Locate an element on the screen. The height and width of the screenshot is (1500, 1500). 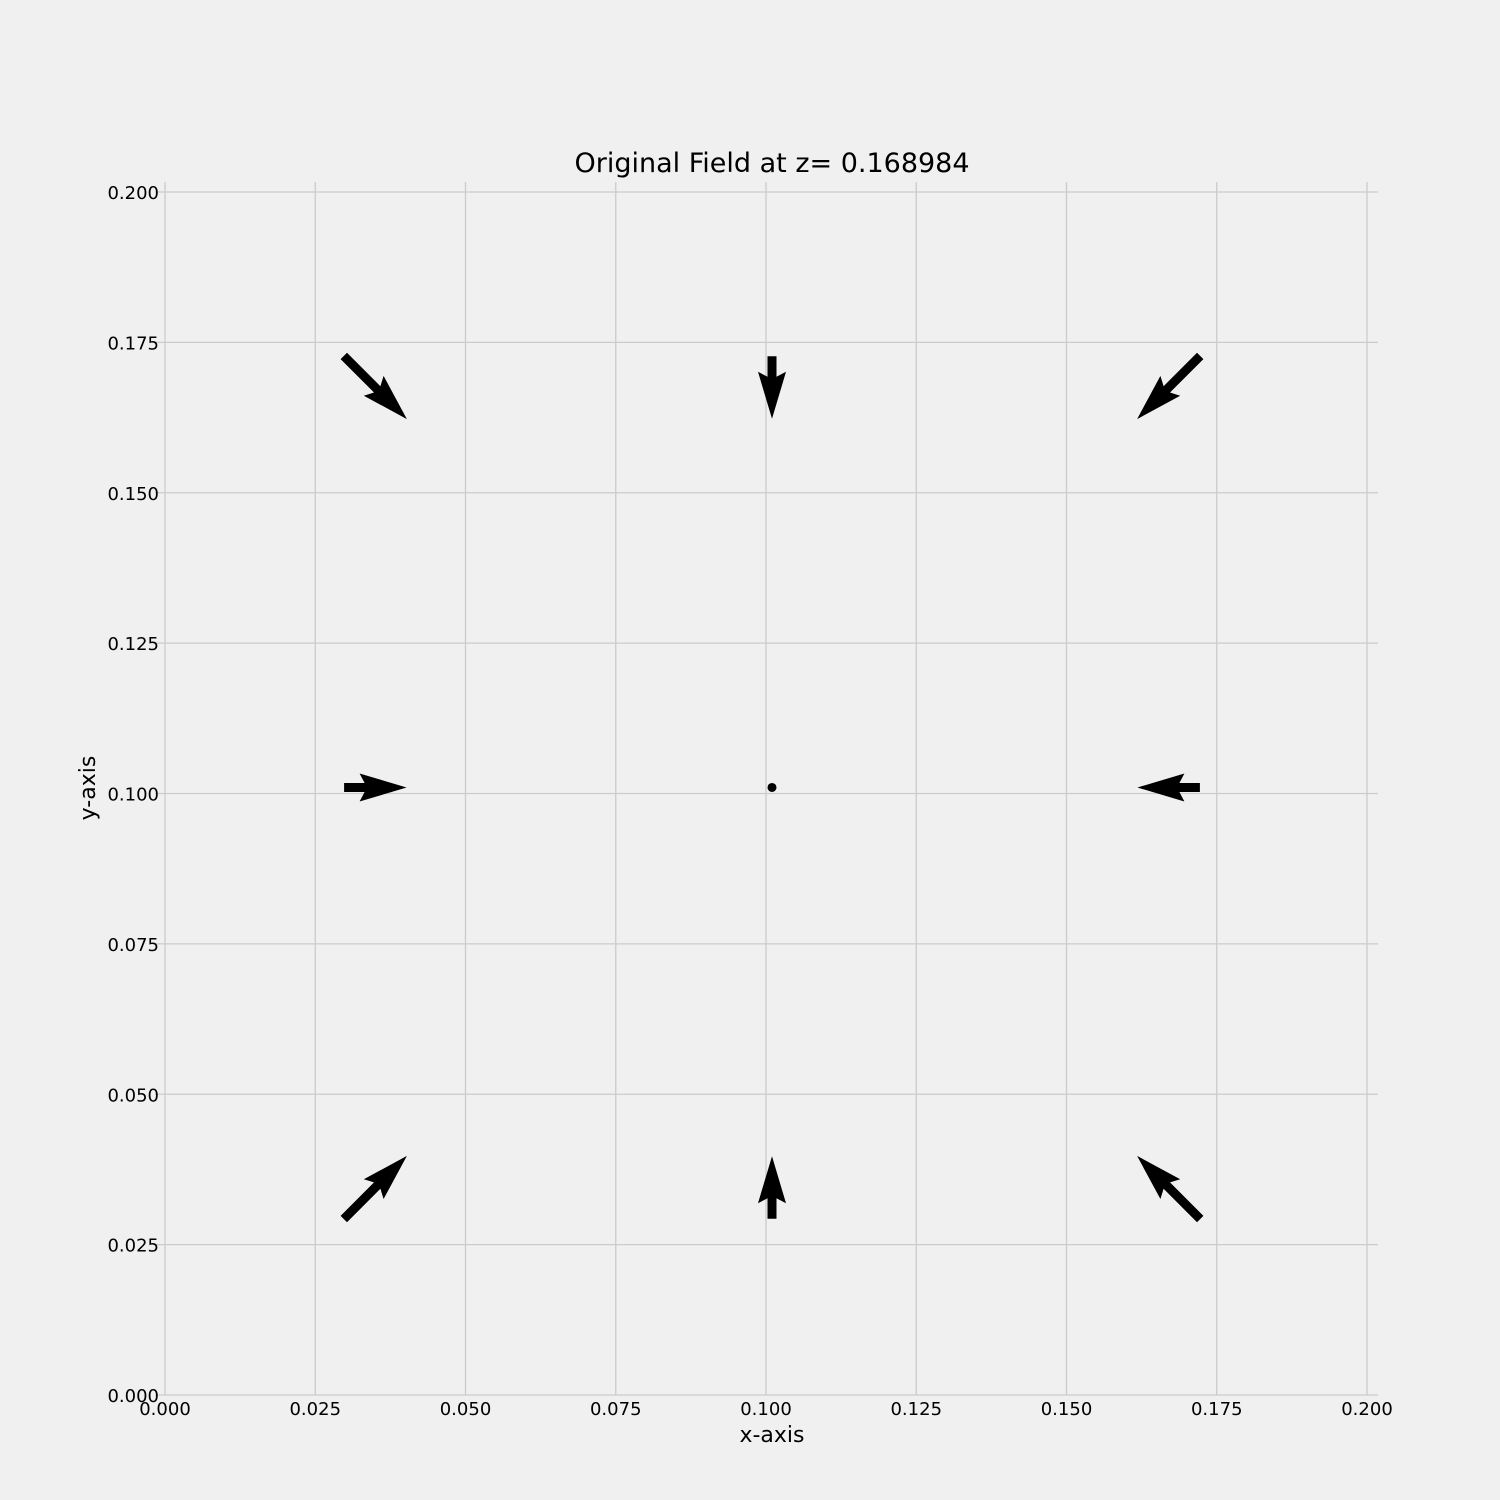
y-tick-label: 0.200 is located at coordinates (133, 193).